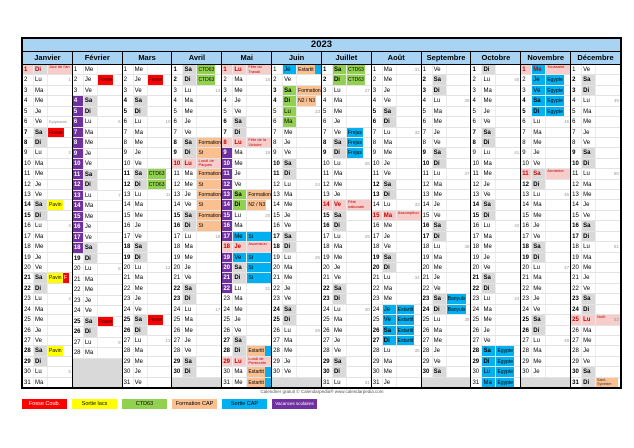 The image size is (634, 448). What do you see at coordinates (446, 289) in the screenshot?
I see `day-row: 22 Ve` at bounding box center [446, 289].